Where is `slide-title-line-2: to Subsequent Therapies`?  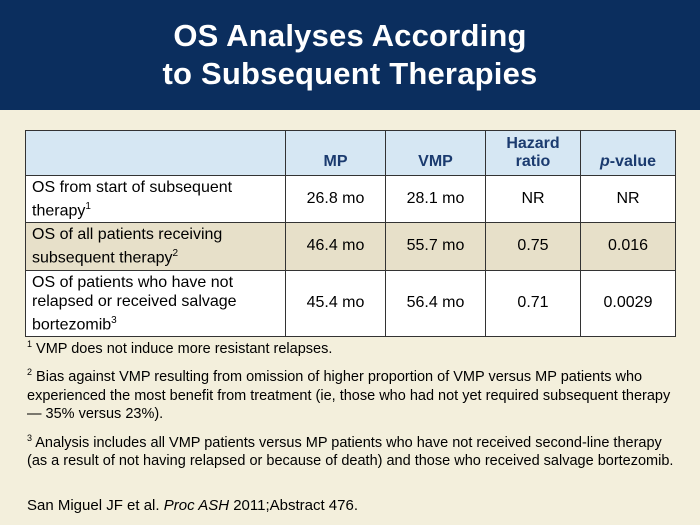
slide-title-line-2: to Subsequent Therapies is located at coordinates (350, 73).